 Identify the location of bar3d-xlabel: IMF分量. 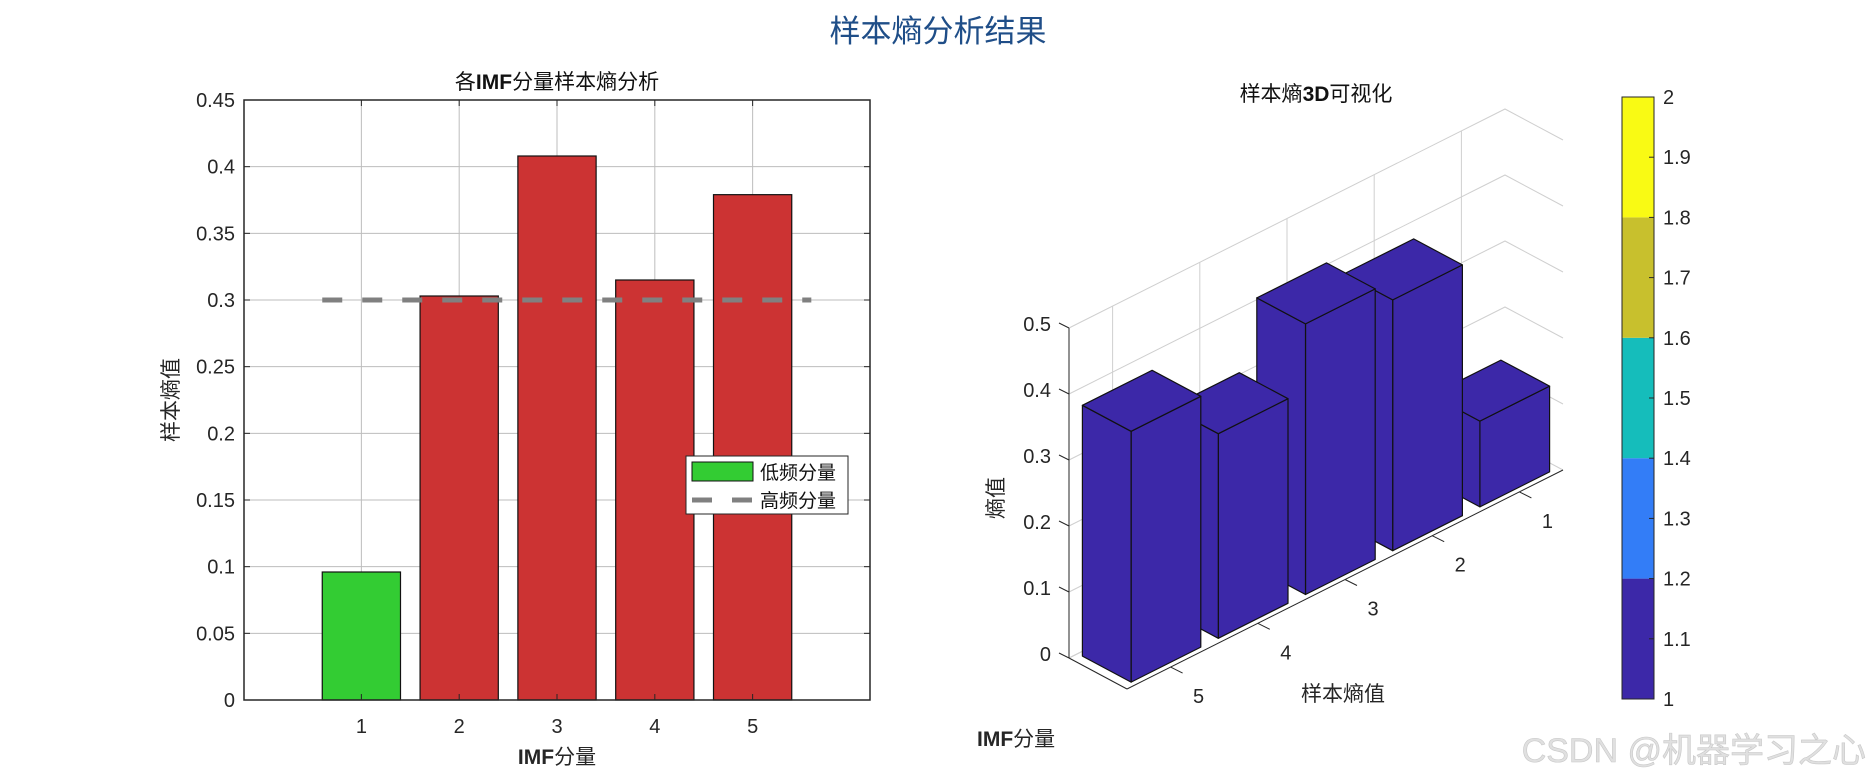
(1016, 739).